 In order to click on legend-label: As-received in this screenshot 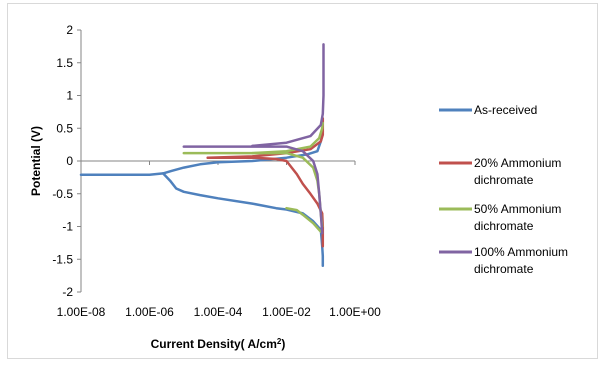, I will do `click(505, 110)`.